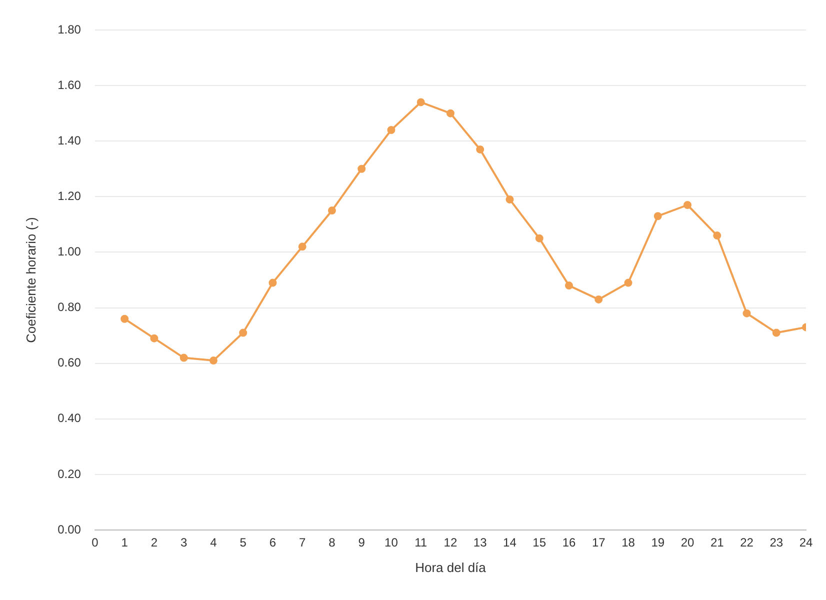  What do you see at coordinates (70, 307) in the screenshot?
I see `y-tick-label: 0.80` at bounding box center [70, 307].